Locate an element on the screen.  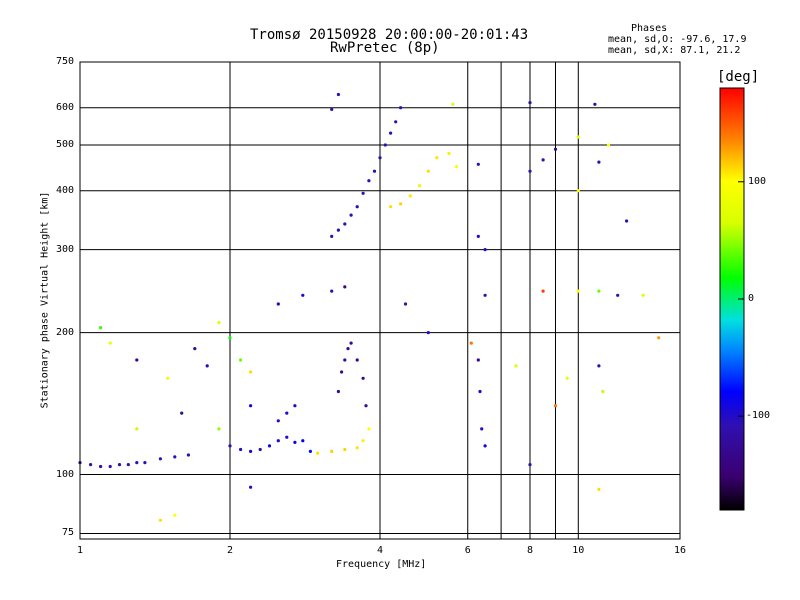
x-tick-label: 10 is located at coordinates (578, 550).